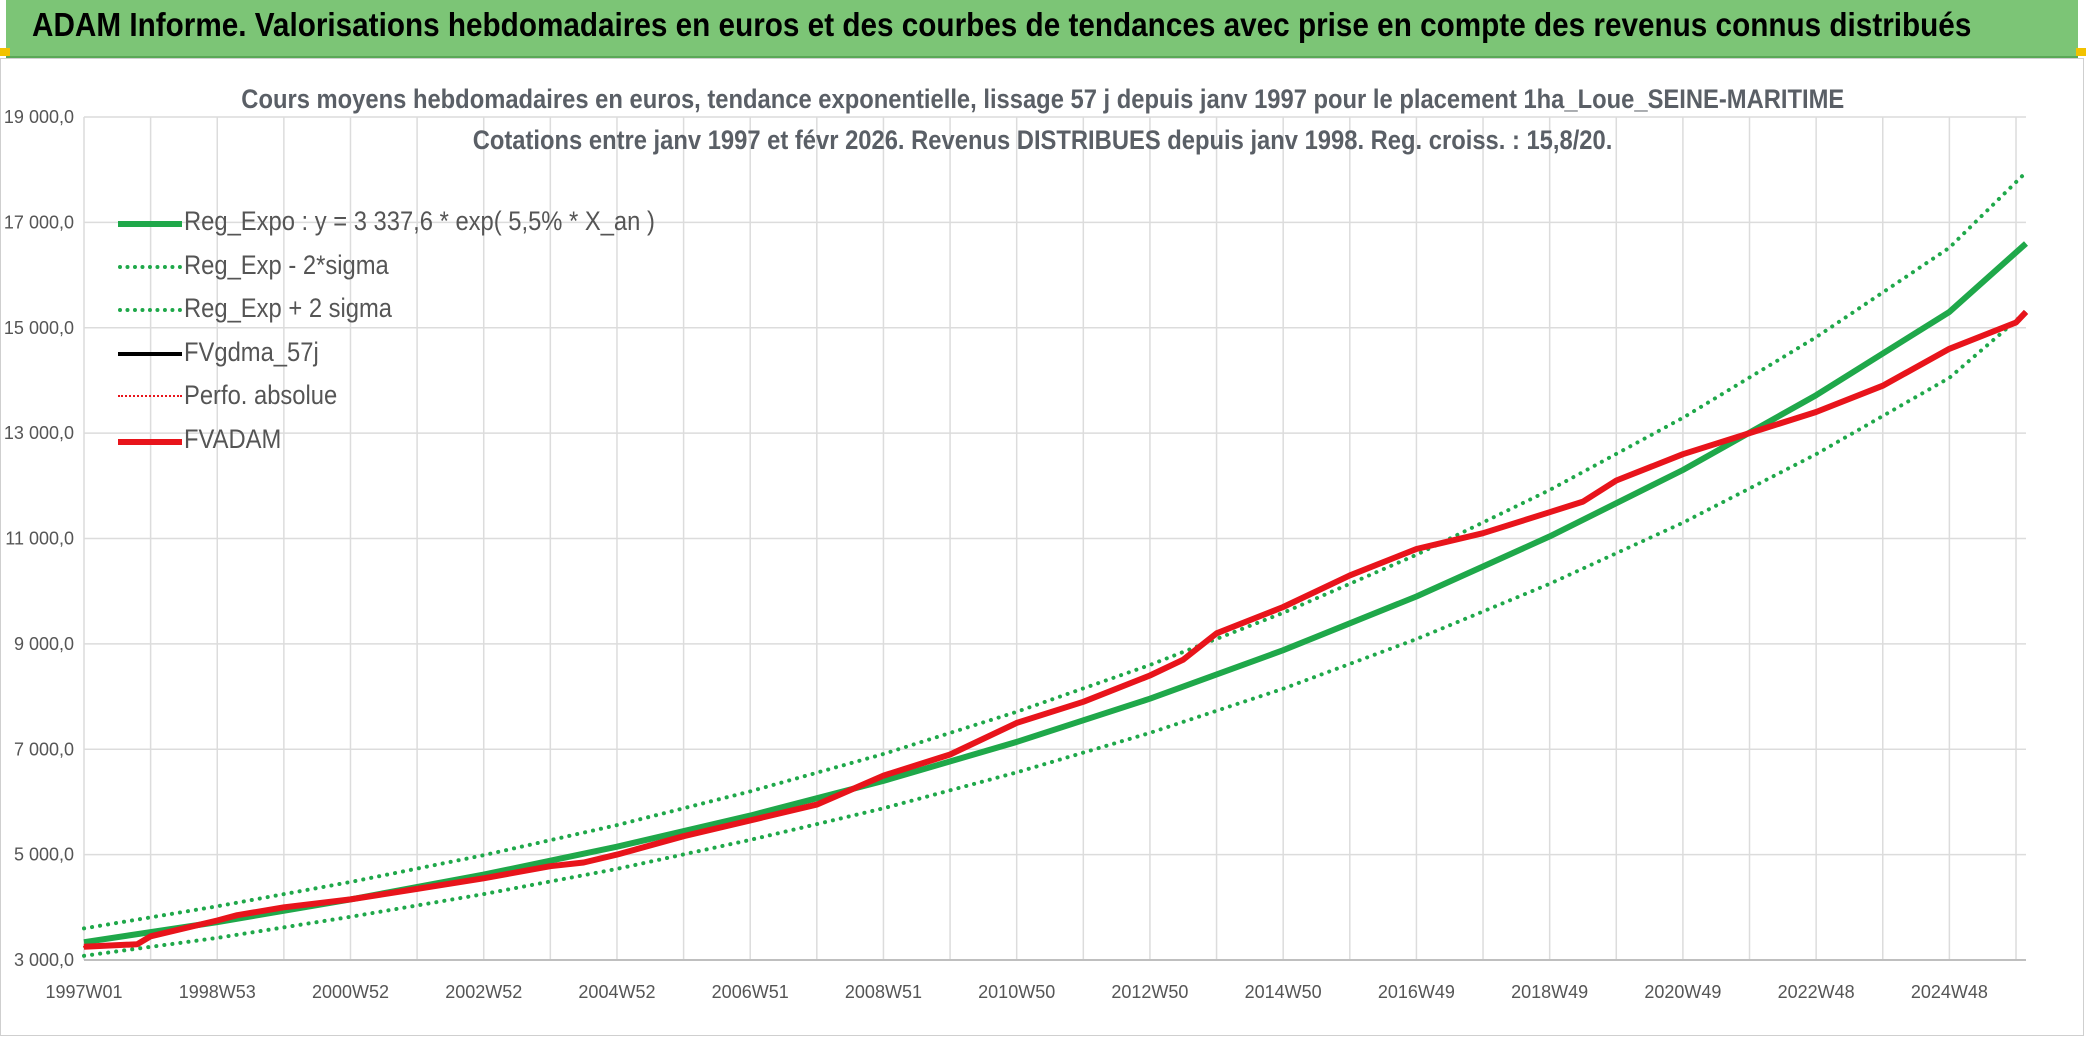 This screenshot has height=1038, width=2086. Describe the element at coordinates (39, 433) in the screenshot. I see `y-tick-label: 13 000,0` at that location.